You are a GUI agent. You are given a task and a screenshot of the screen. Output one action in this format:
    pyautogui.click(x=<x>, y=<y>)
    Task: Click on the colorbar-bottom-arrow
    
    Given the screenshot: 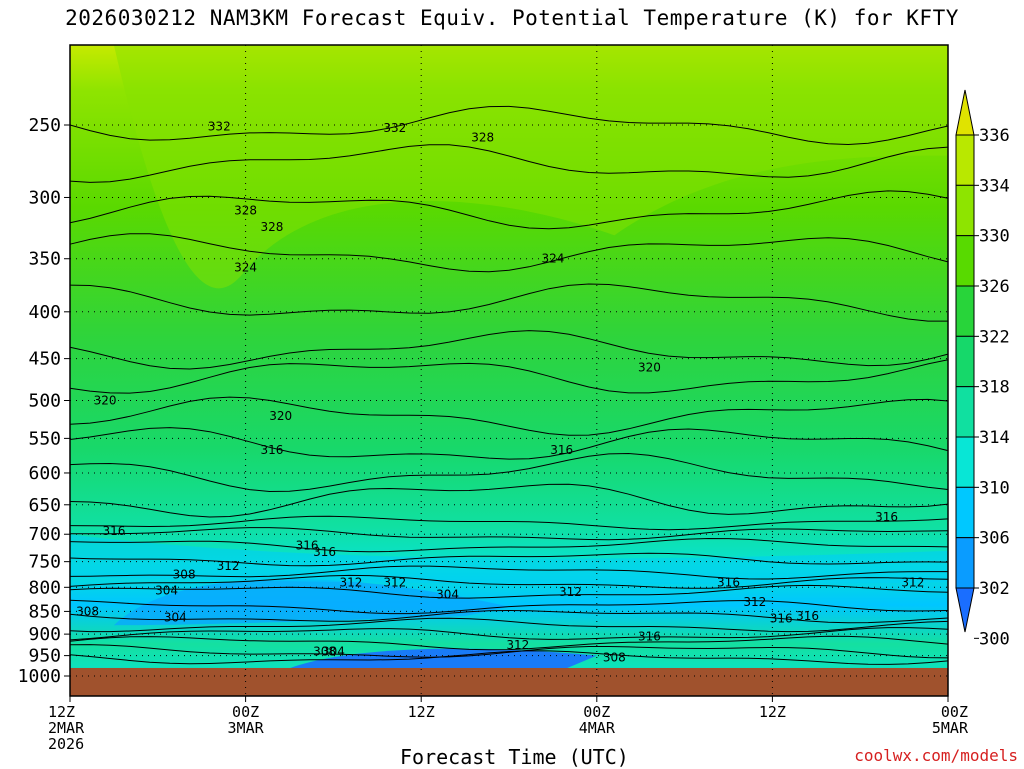 What is the action you would take?
    pyautogui.click(x=965, y=610)
    